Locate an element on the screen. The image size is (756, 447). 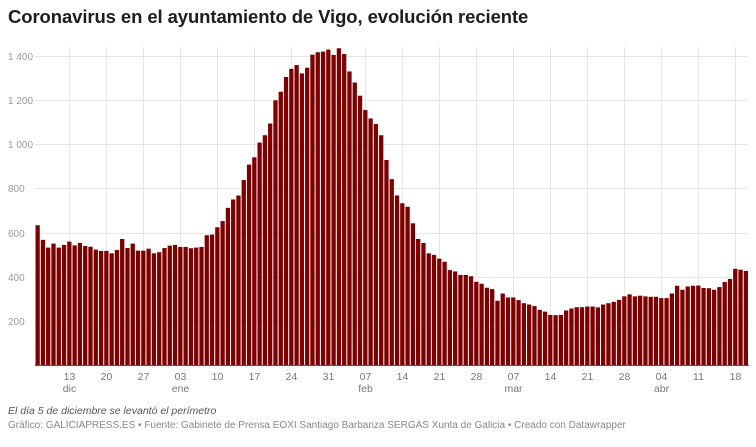
bar: 04 ene: 535 is located at coordinates (185, 305).